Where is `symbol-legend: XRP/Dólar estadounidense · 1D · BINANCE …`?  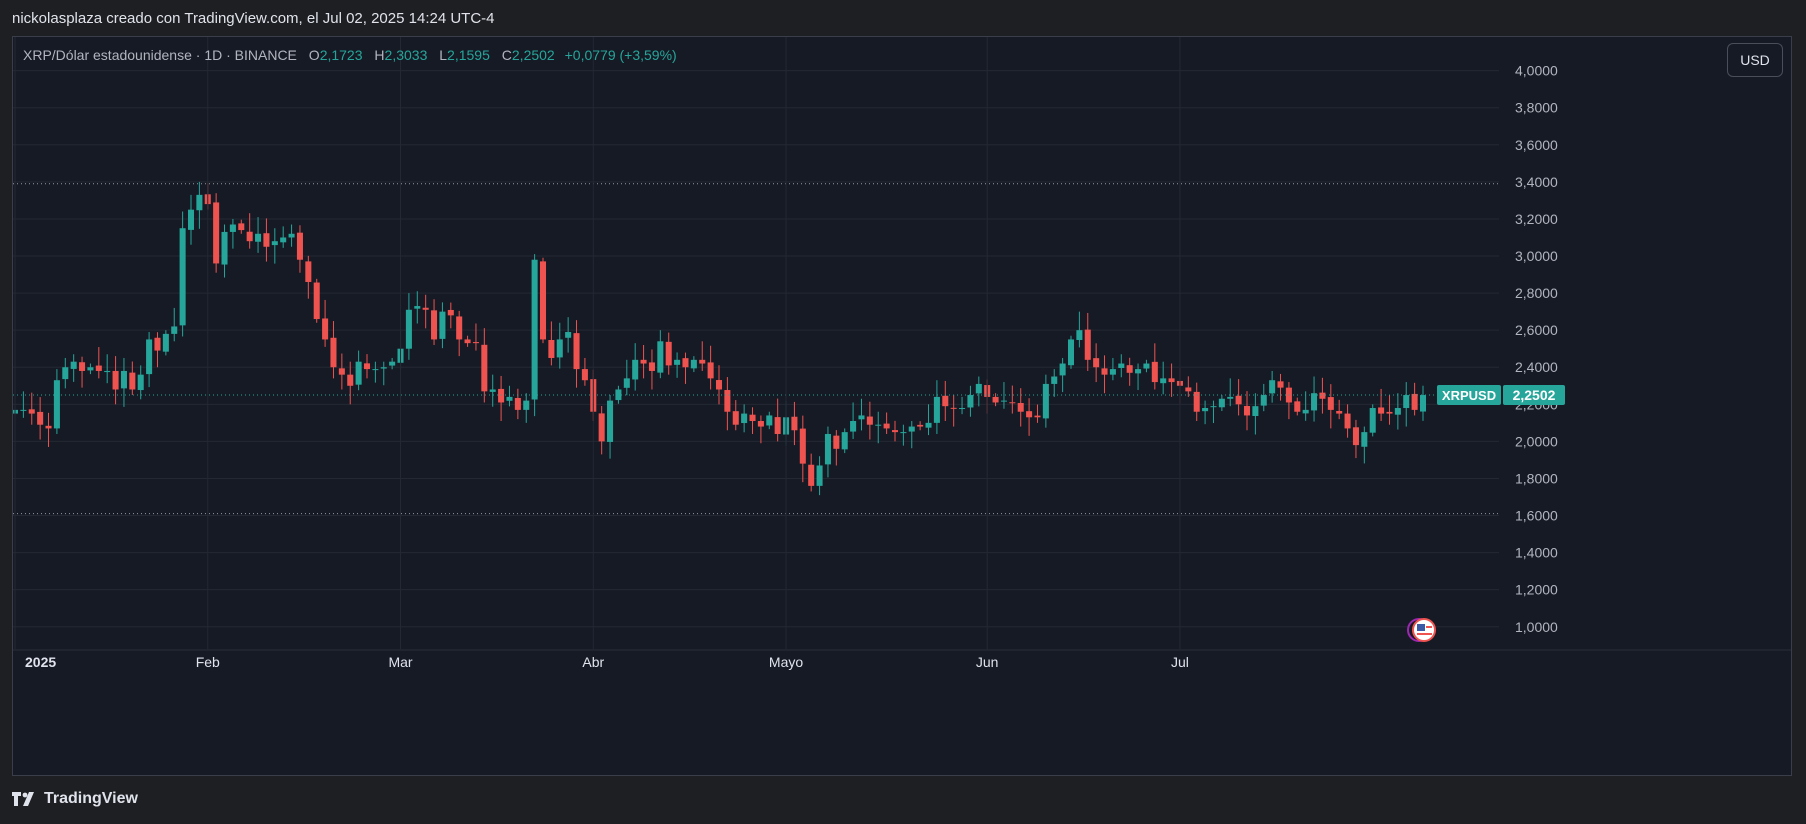 symbol-legend: XRP/Dólar estadounidense · 1D · BINANCE … is located at coordinates (350, 55).